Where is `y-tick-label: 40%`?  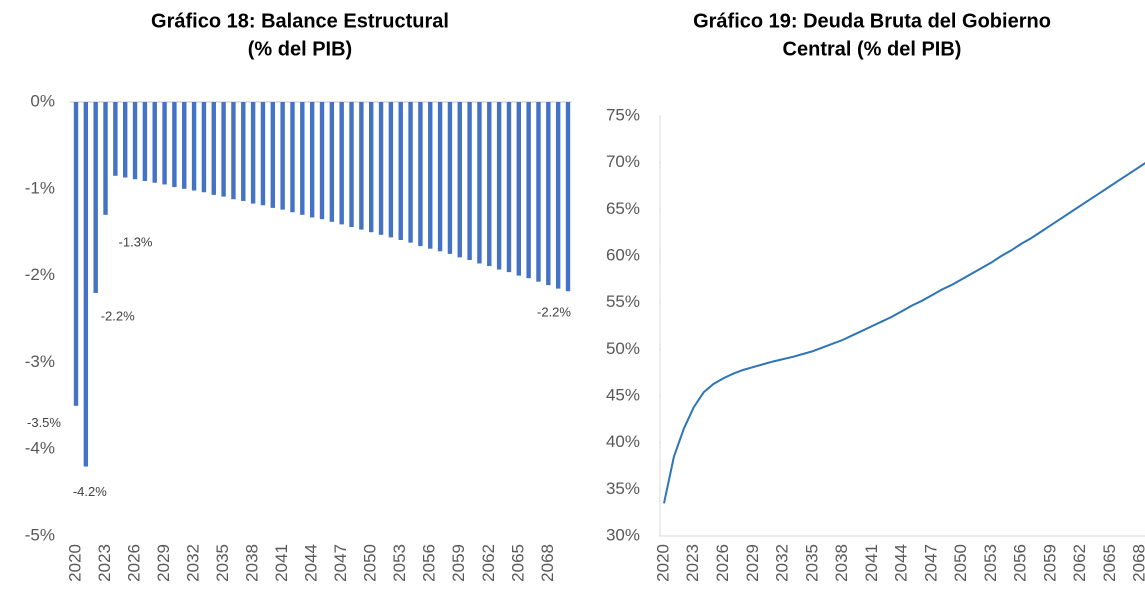 y-tick-label: 40% is located at coordinates (623, 441).